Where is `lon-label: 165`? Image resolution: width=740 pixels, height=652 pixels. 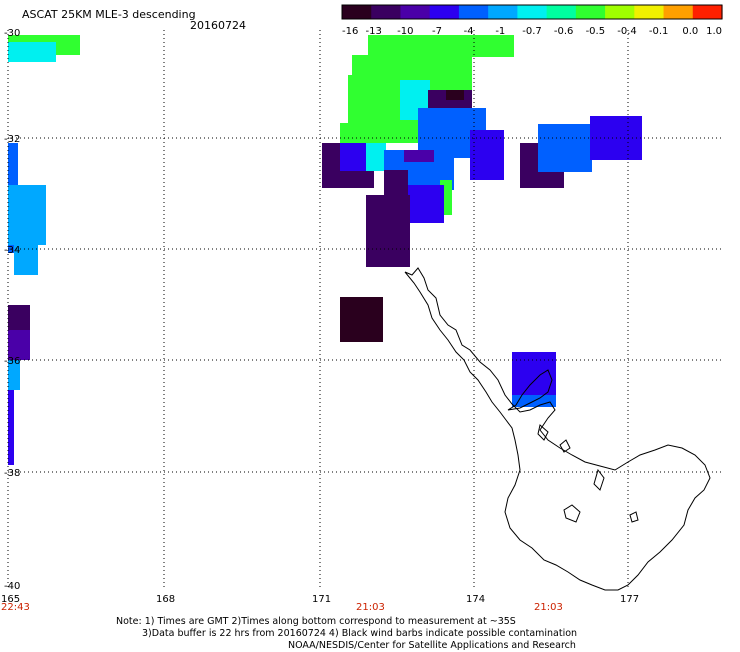
lon-label: 165 is located at coordinates (10, 599).